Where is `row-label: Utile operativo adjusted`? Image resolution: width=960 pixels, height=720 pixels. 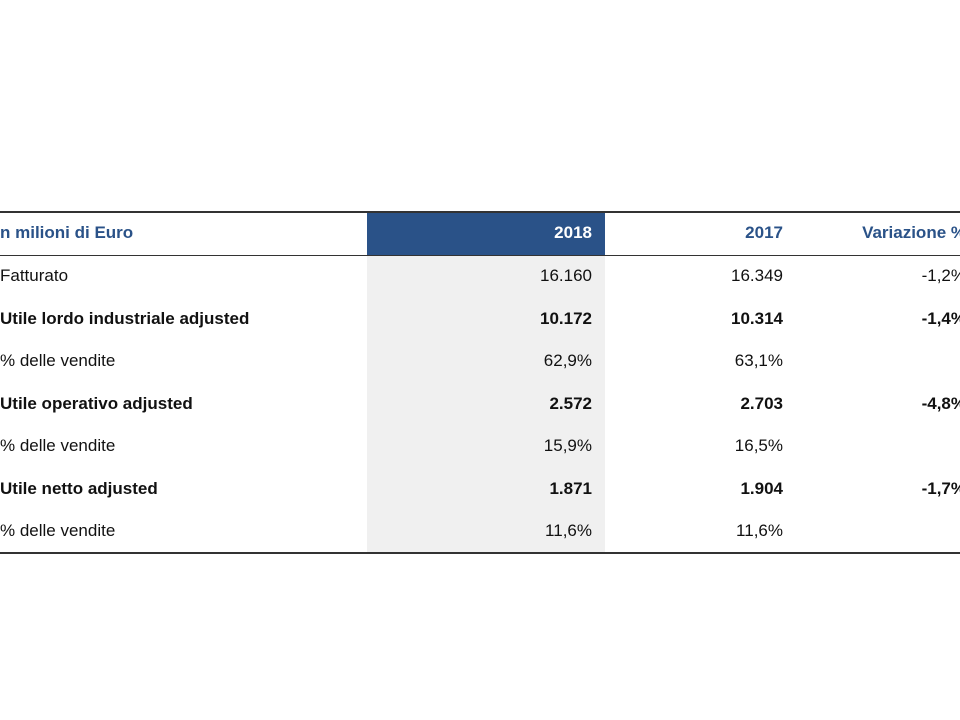
row-label: Utile operativo adjusted is located at coordinates (96, 403).